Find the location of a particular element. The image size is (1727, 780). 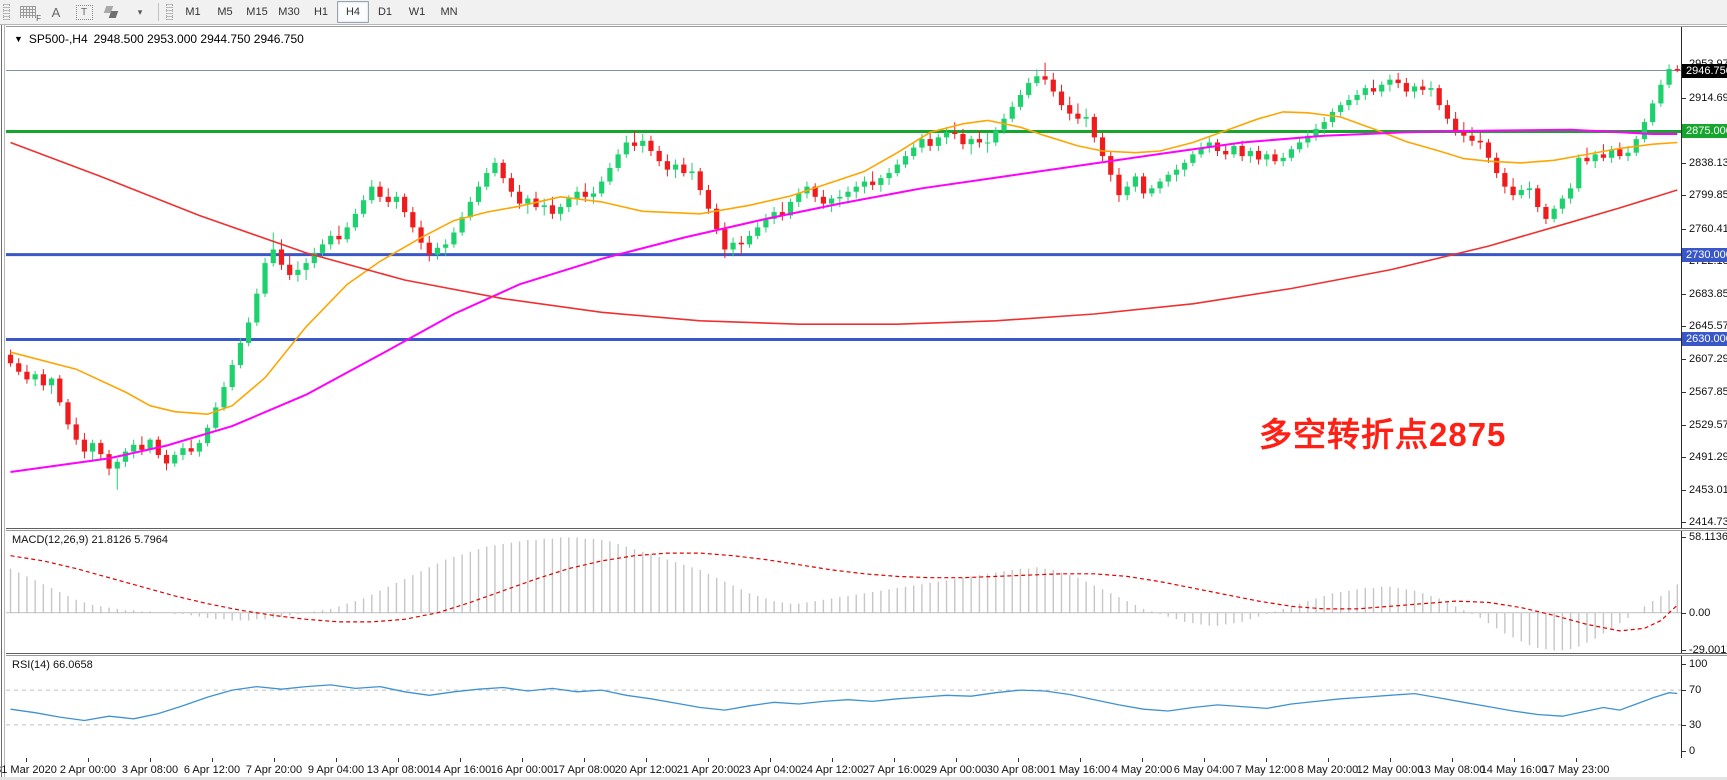

symbol-period-label: SP500-,H4 is located at coordinates (58, 39).